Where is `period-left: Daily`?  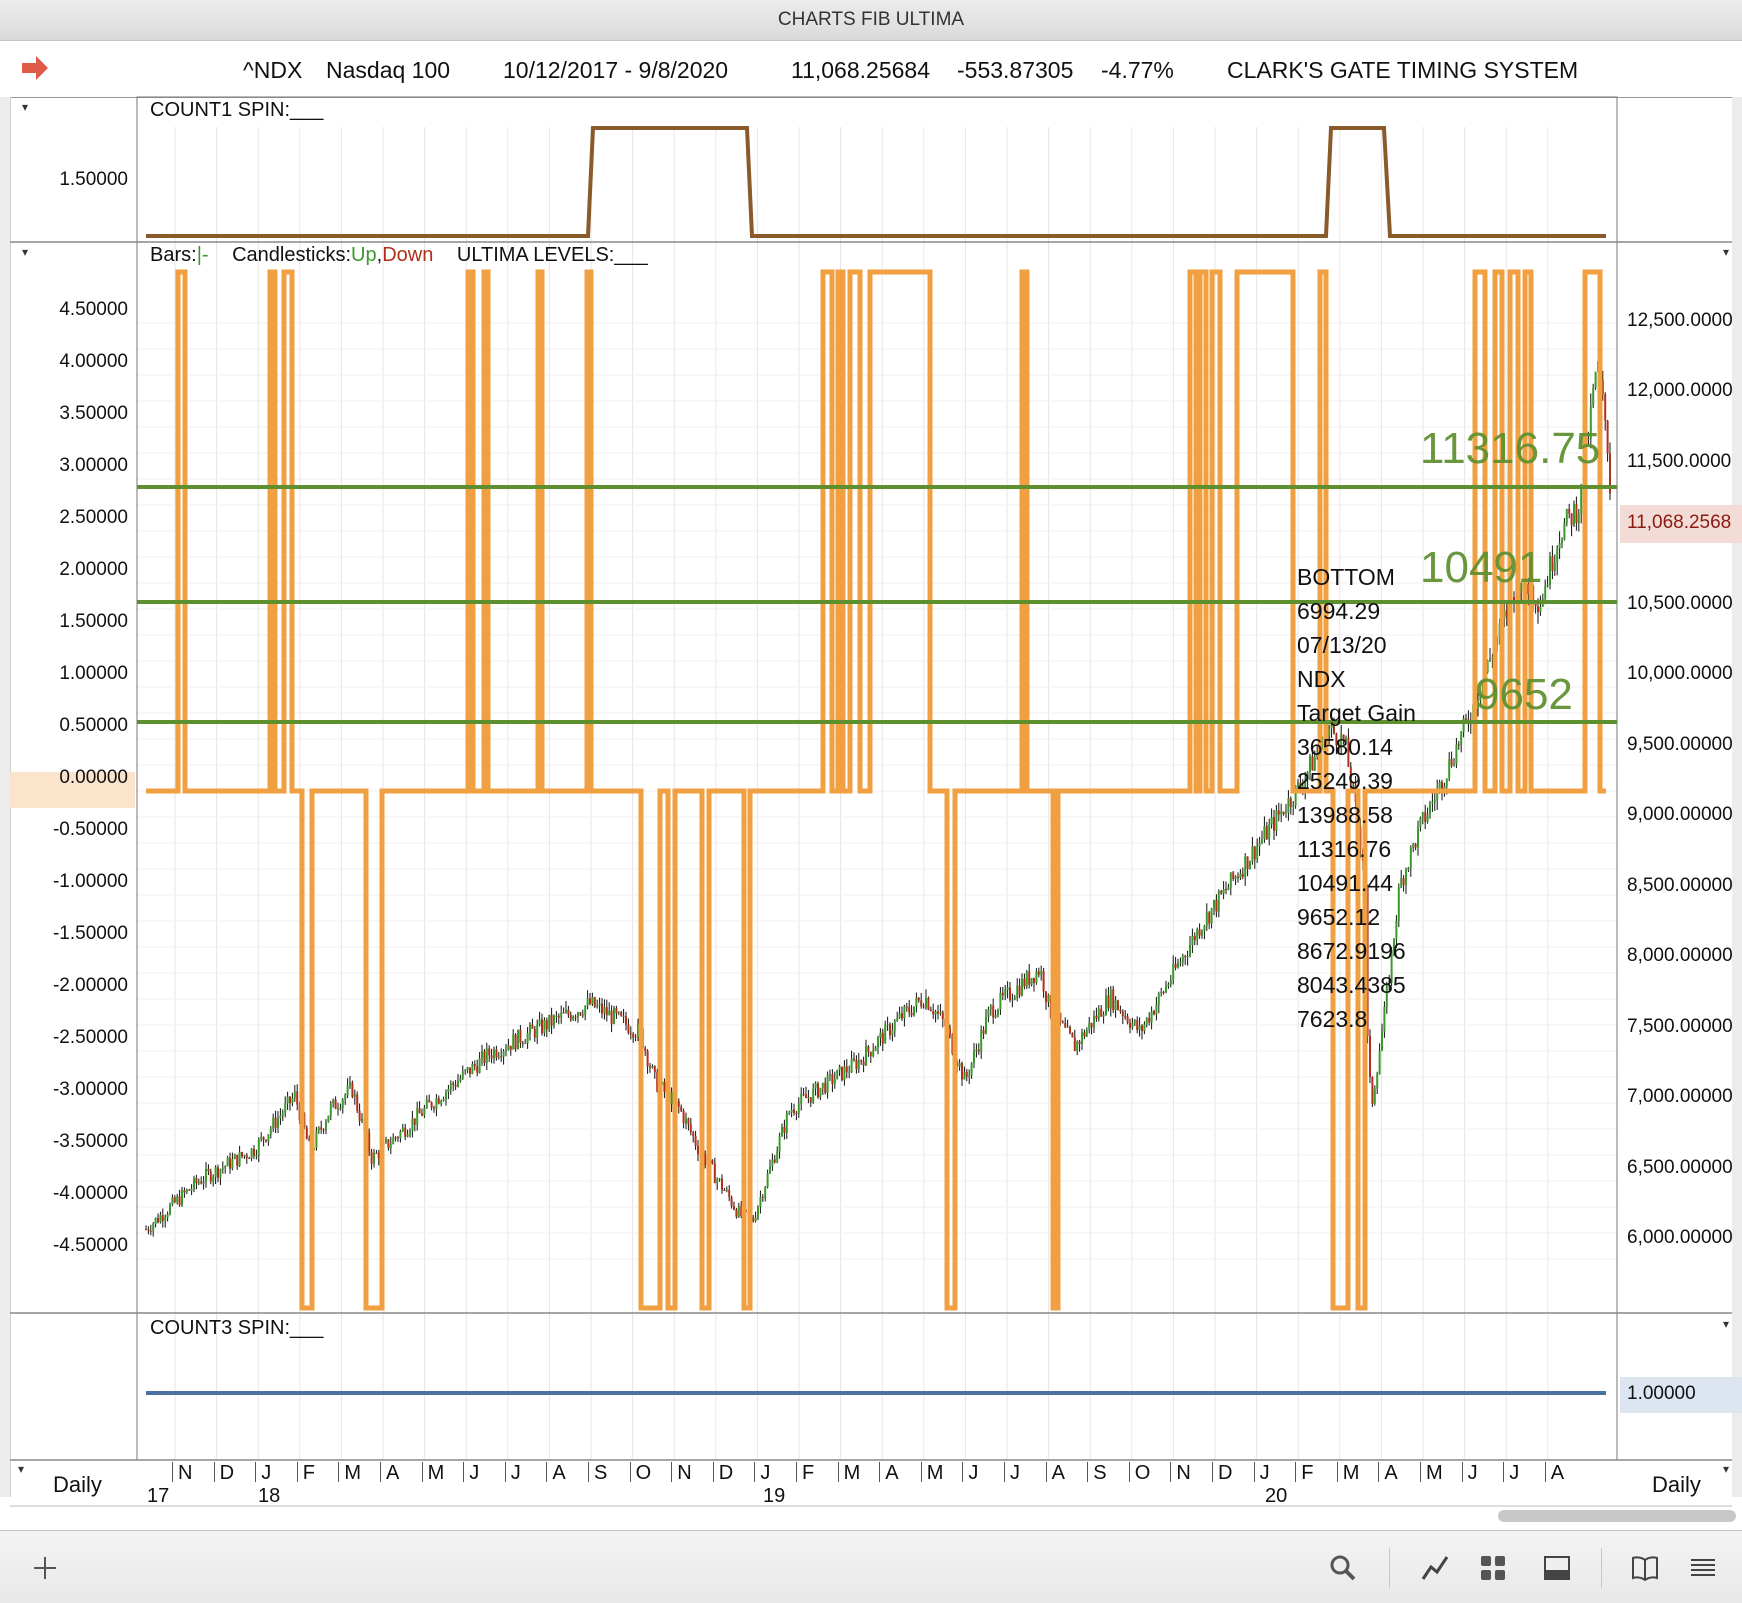 period-left: Daily is located at coordinates (77, 1484).